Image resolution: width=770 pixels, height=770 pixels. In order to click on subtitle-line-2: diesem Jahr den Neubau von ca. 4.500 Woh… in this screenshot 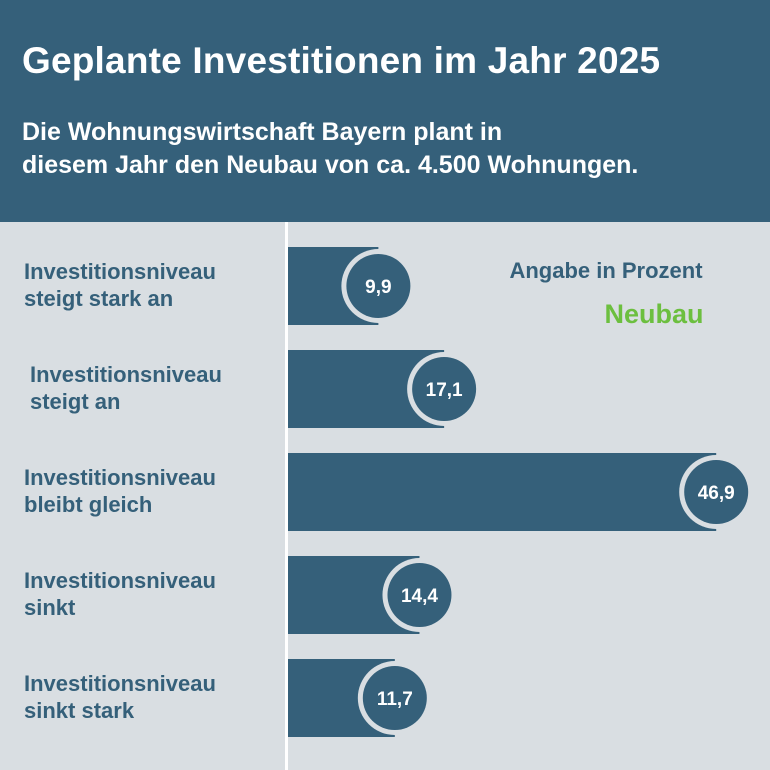, I will do `click(330, 165)`.